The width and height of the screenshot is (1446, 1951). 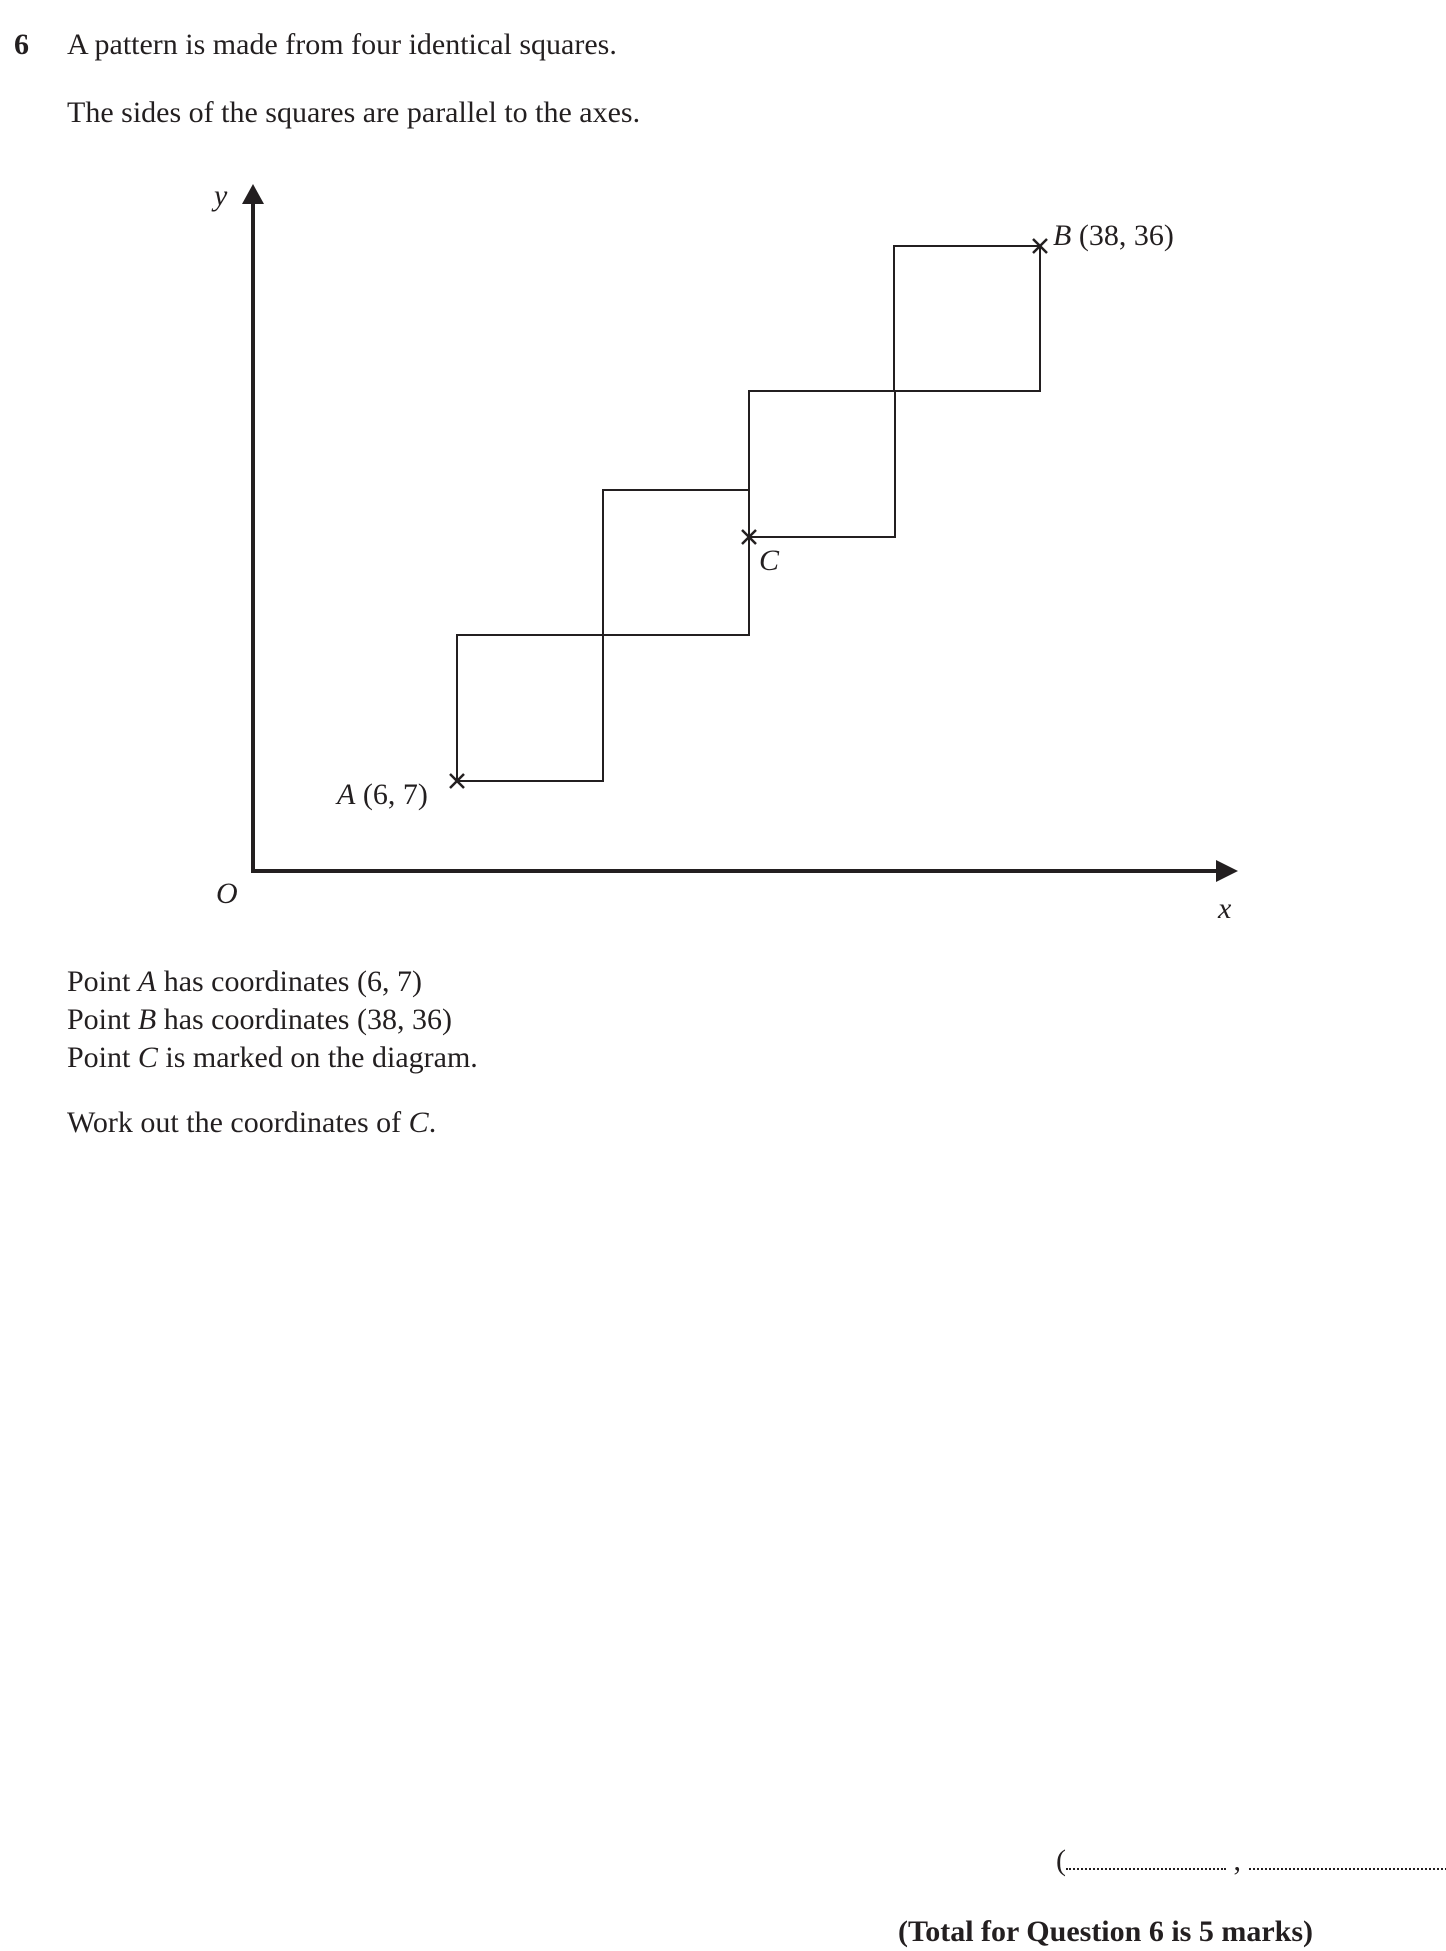 I want to click on statement-point-c: Point C is marked on the diagram., so click(x=272, y=1057).